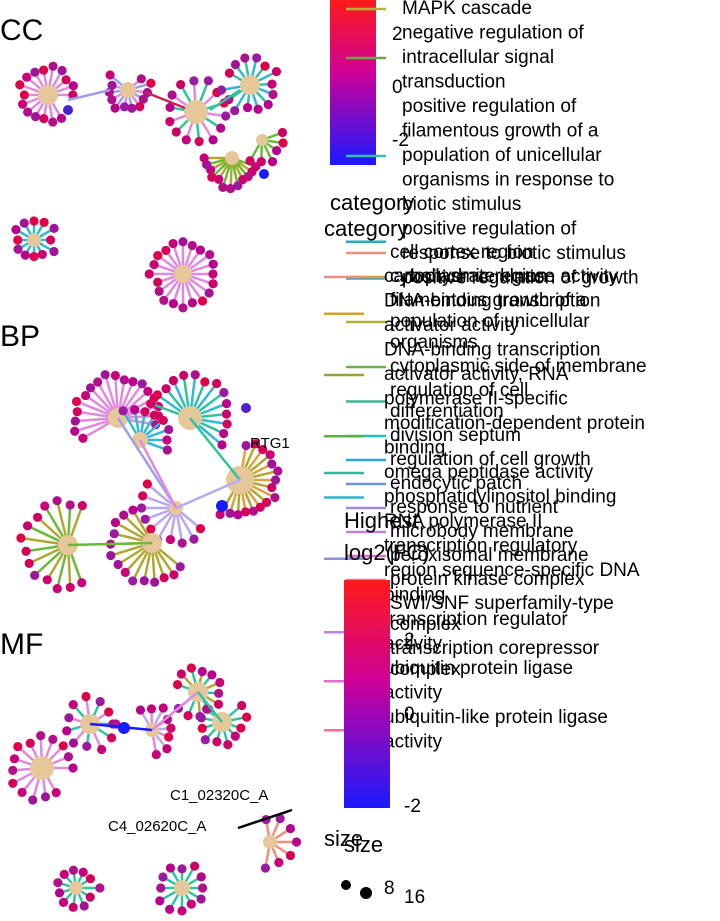  Describe the element at coordinates (514, 436) in the screenshot. I see `legend-label: modification-dependent protein binding` at that location.